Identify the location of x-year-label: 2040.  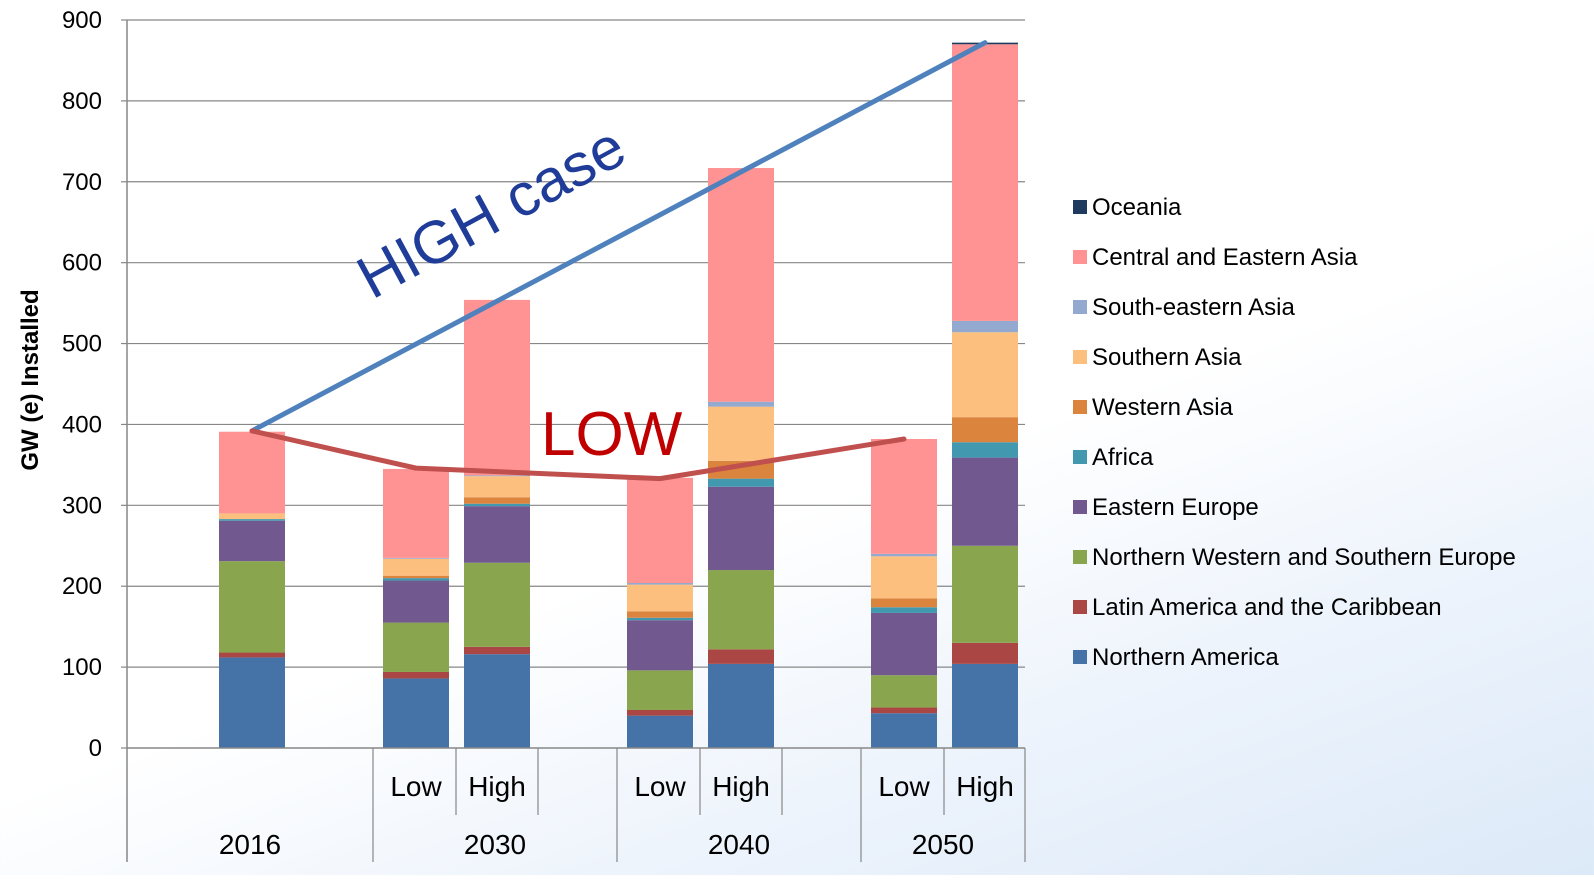
(739, 844).